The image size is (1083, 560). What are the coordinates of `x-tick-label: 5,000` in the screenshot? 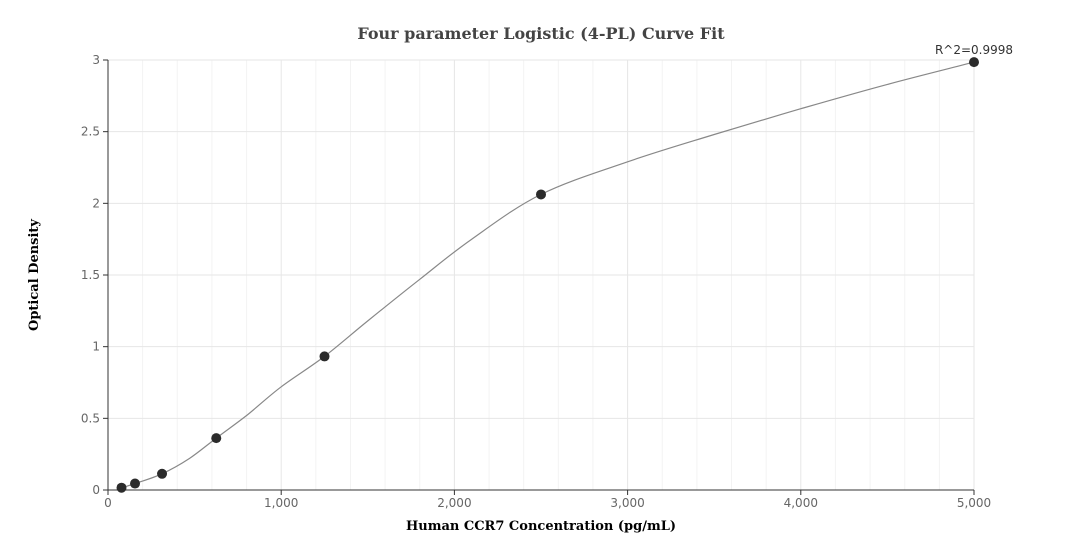 It's located at (974, 503).